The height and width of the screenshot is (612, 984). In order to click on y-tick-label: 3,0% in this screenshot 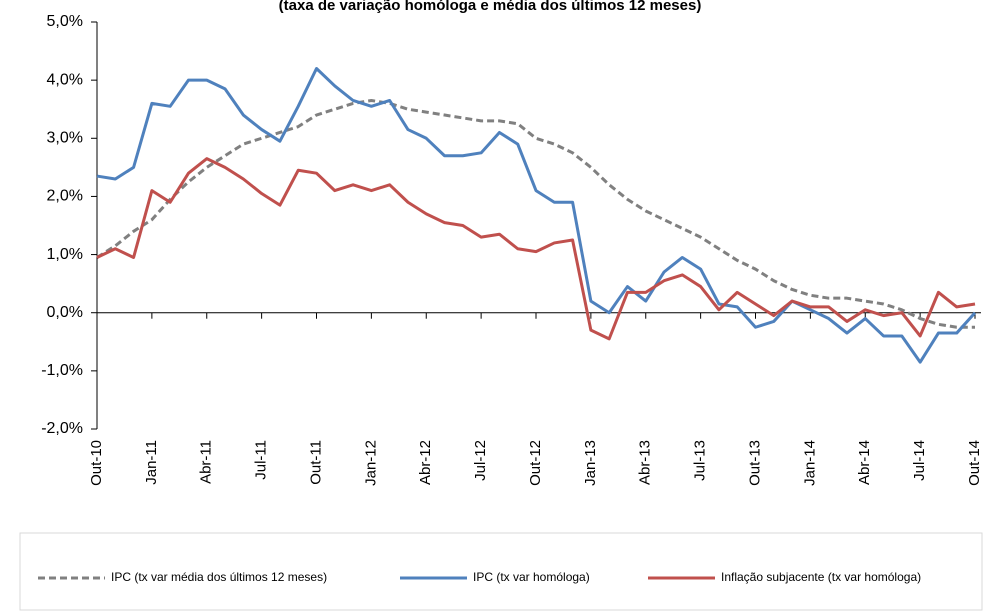, I will do `click(65, 138)`.